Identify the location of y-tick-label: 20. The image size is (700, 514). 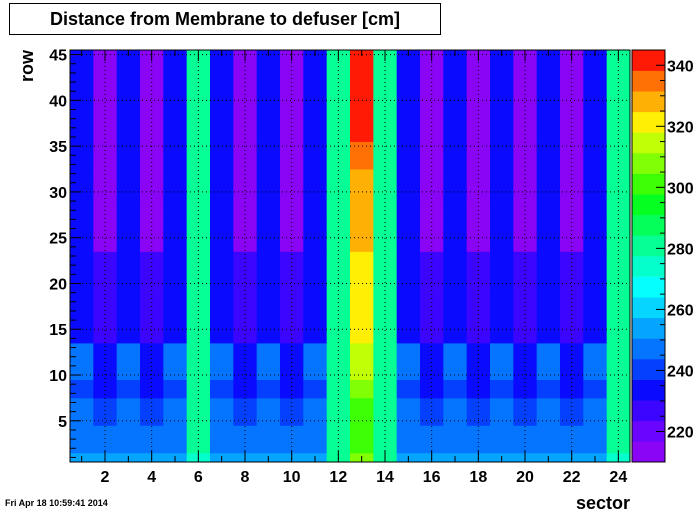
(58, 284).